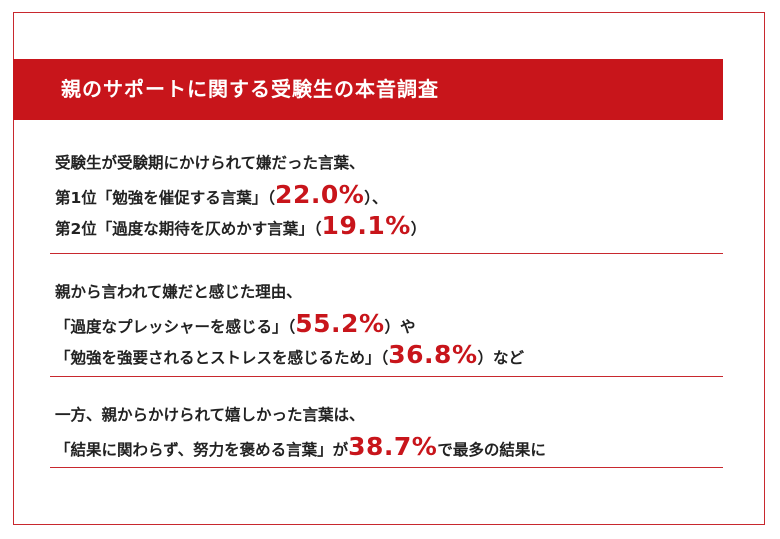  I want to click on finding-2-reason-1-suffix: ）や, so click(400, 327).